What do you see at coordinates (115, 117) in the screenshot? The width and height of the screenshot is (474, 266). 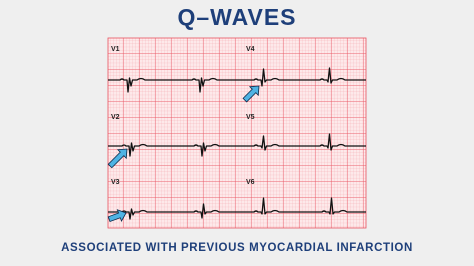 I see `lead-label: V2` at bounding box center [115, 117].